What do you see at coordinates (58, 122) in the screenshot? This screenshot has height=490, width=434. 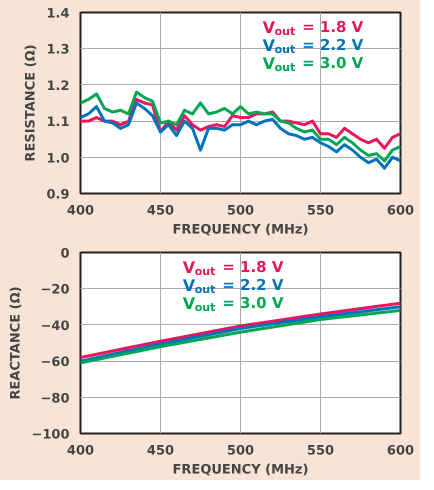 I see `y-tick-label: 1.1` at bounding box center [58, 122].